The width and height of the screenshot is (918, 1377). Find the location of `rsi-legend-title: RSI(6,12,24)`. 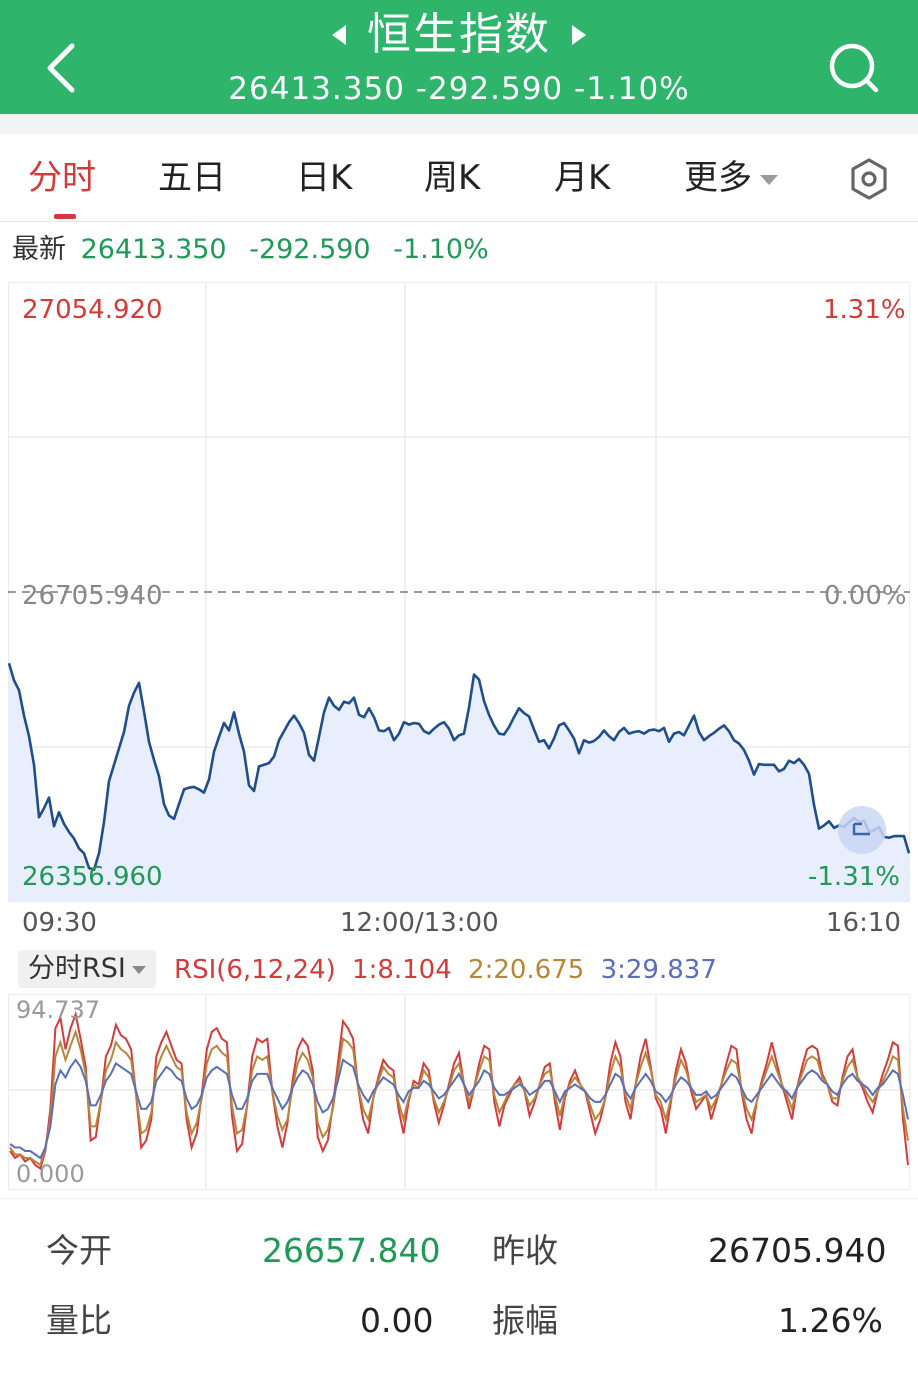

rsi-legend-title: RSI(6,12,24) is located at coordinates (255, 970).